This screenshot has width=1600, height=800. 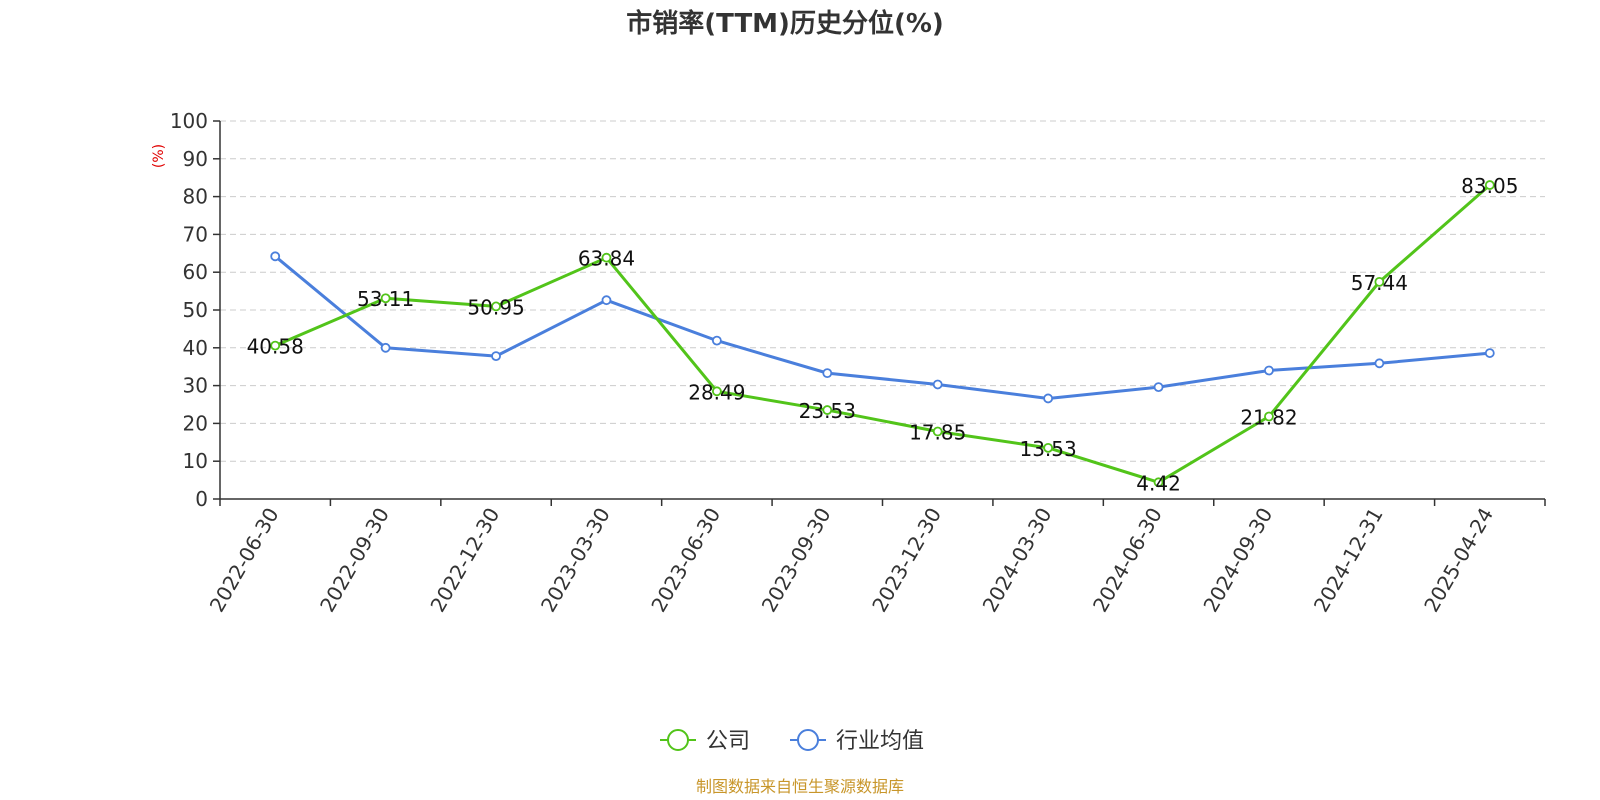 I want to click on y-tick-label: 10, so click(x=195, y=461).